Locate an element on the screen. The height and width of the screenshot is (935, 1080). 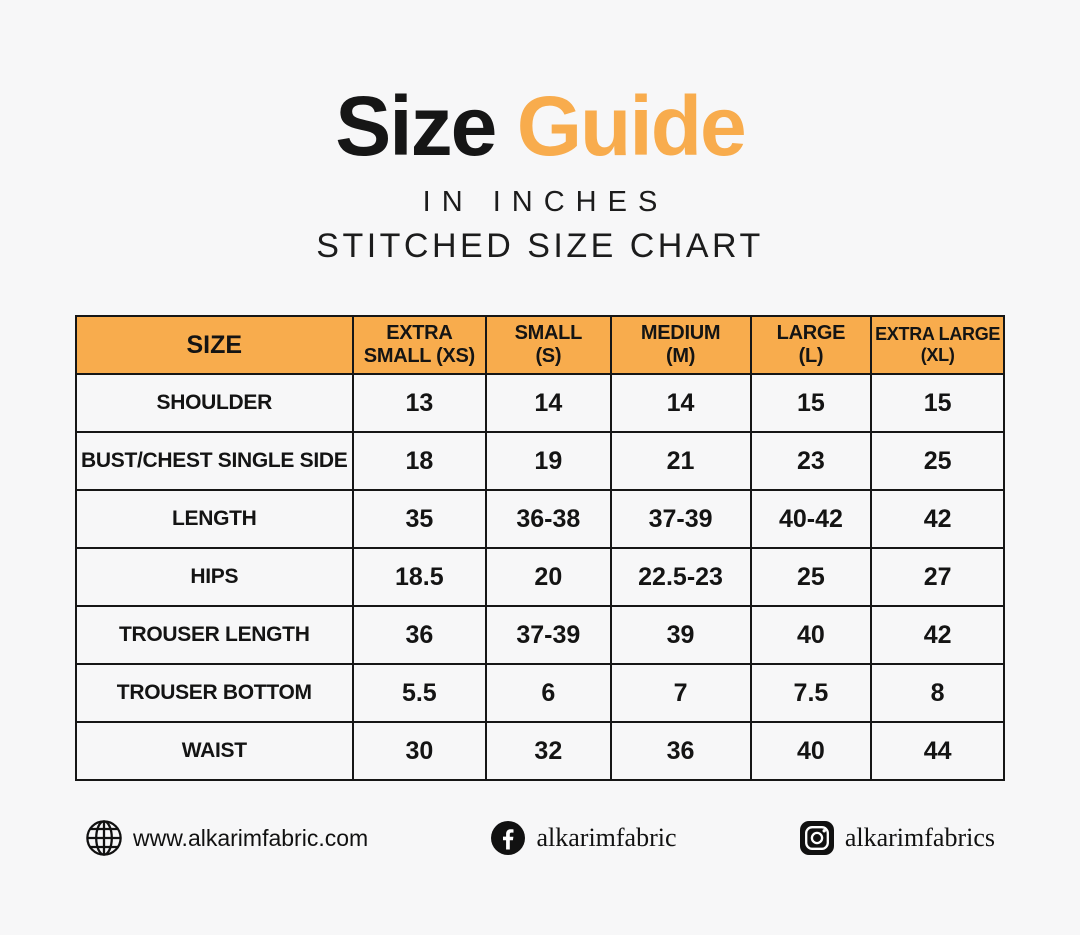
row-label: TROUSER LENGTH is located at coordinates (214, 635).